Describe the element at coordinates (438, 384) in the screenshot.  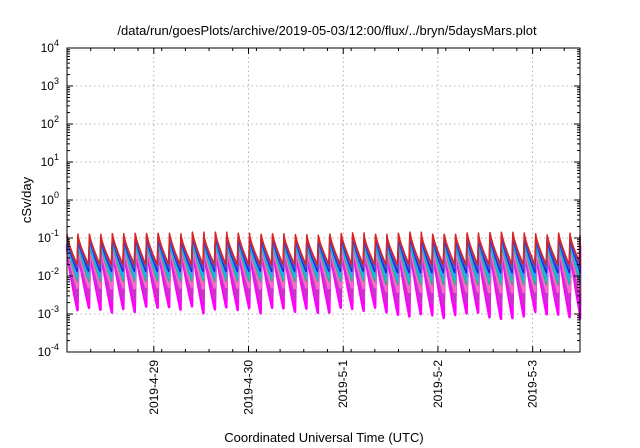
I see `x-tick-label: 2019-5-2` at that location.